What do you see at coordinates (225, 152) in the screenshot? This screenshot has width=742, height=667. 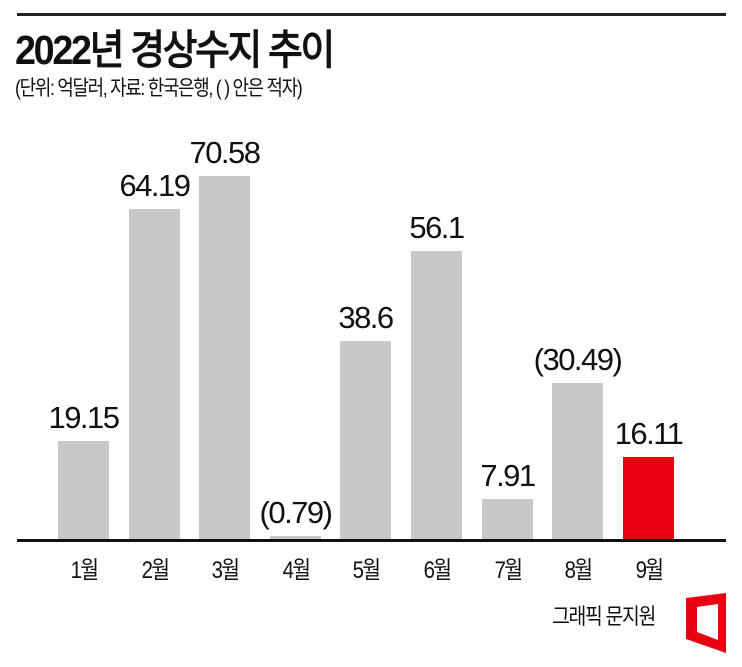 I see `value-label: 70.58` at bounding box center [225, 152].